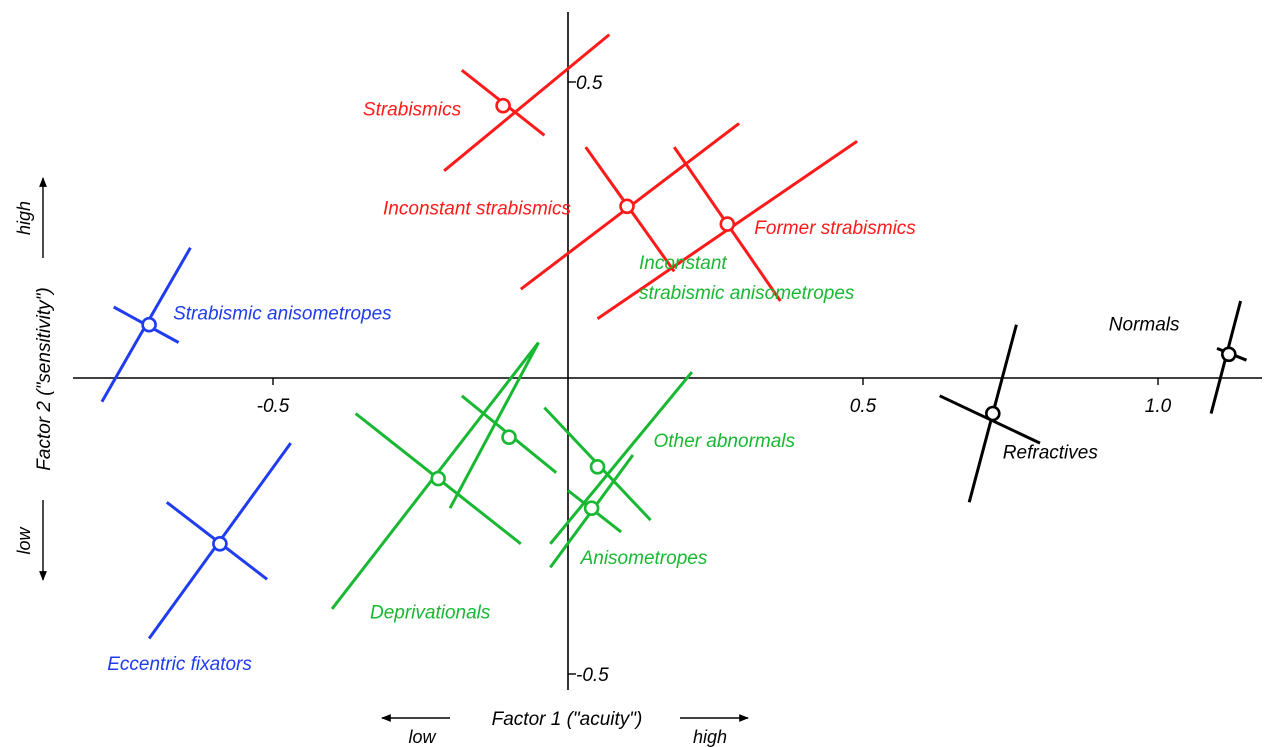  What do you see at coordinates (727, 224) in the screenshot?
I see `former-strabismics-point` at bounding box center [727, 224].